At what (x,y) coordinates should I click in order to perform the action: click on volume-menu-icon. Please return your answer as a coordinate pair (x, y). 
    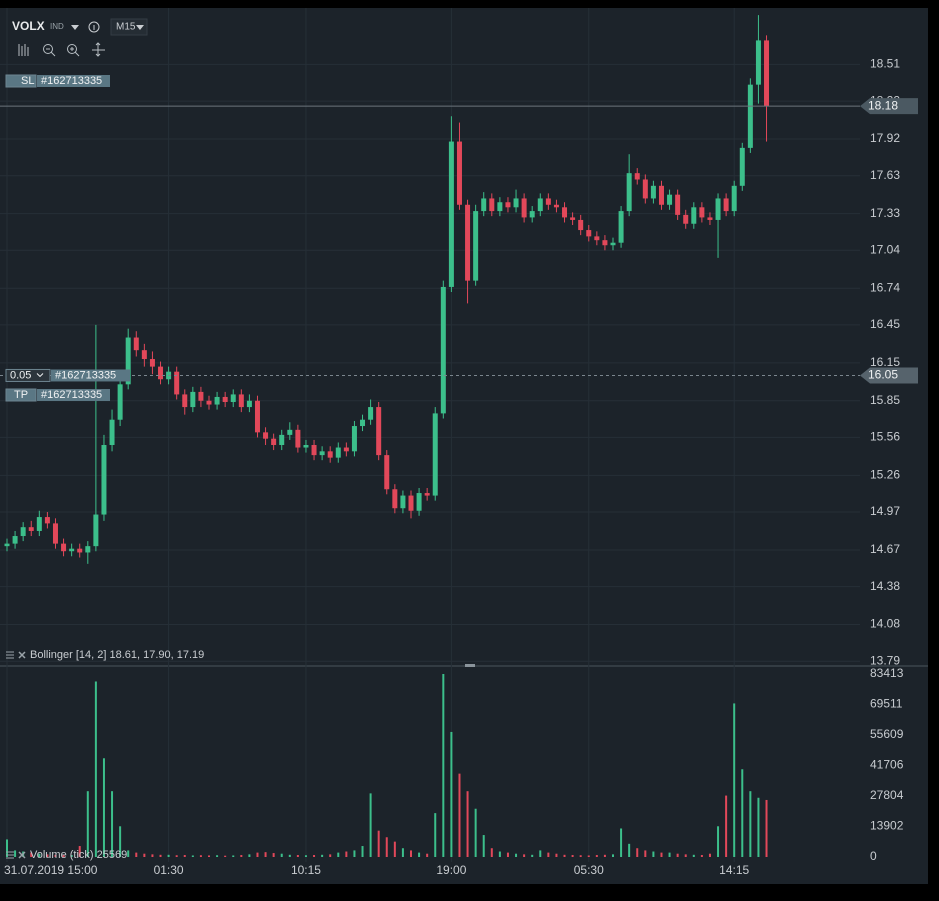
    Looking at the image, I should click on (10, 855).